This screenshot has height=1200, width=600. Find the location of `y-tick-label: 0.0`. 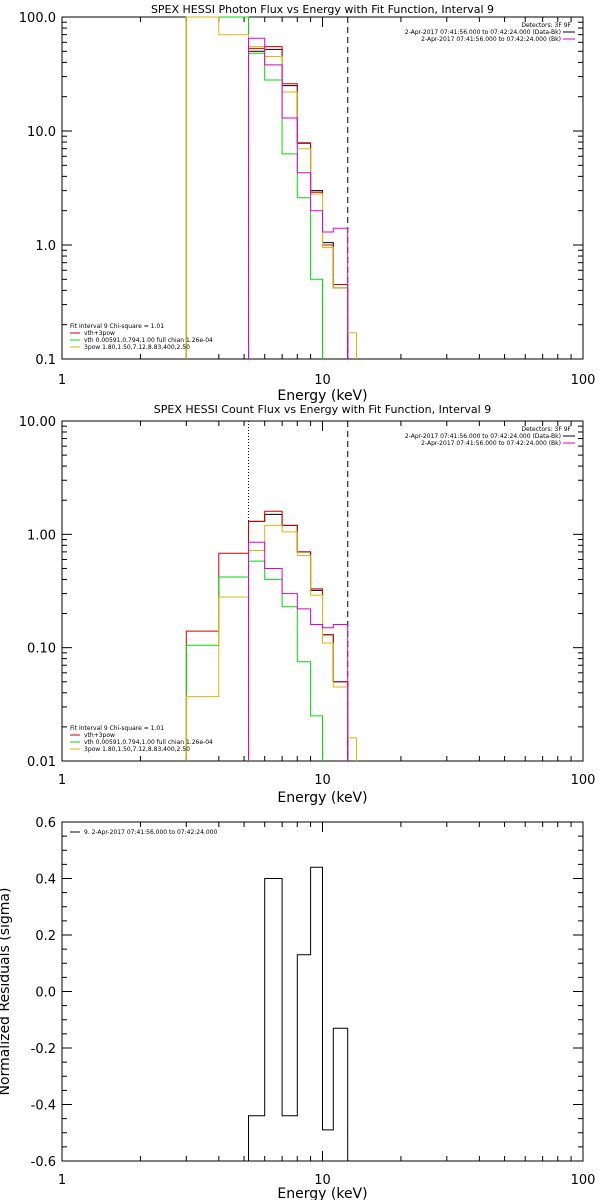

y-tick-label: 0.0 is located at coordinates (45, 993).